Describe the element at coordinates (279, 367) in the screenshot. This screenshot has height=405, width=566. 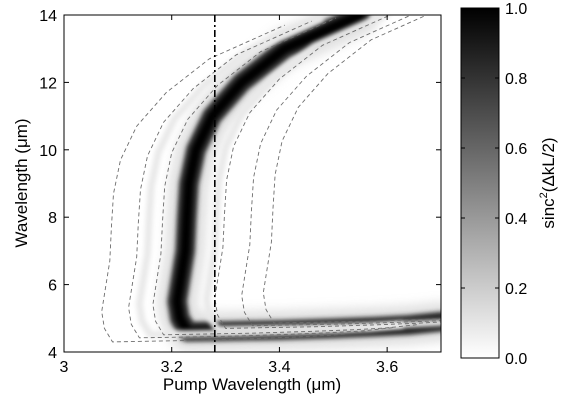
I see `x-tick-label: 3.4` at that location.